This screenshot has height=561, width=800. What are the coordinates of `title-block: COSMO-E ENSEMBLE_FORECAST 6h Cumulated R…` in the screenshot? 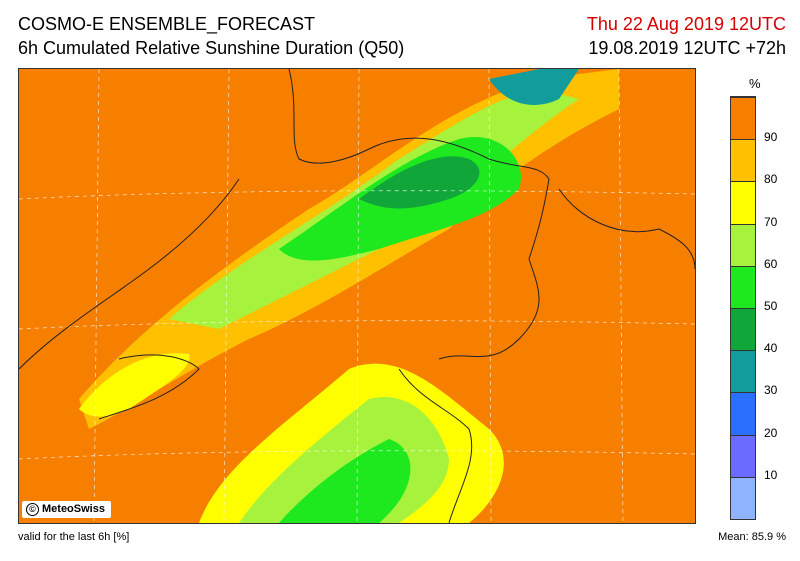 It's located at (211, 36).